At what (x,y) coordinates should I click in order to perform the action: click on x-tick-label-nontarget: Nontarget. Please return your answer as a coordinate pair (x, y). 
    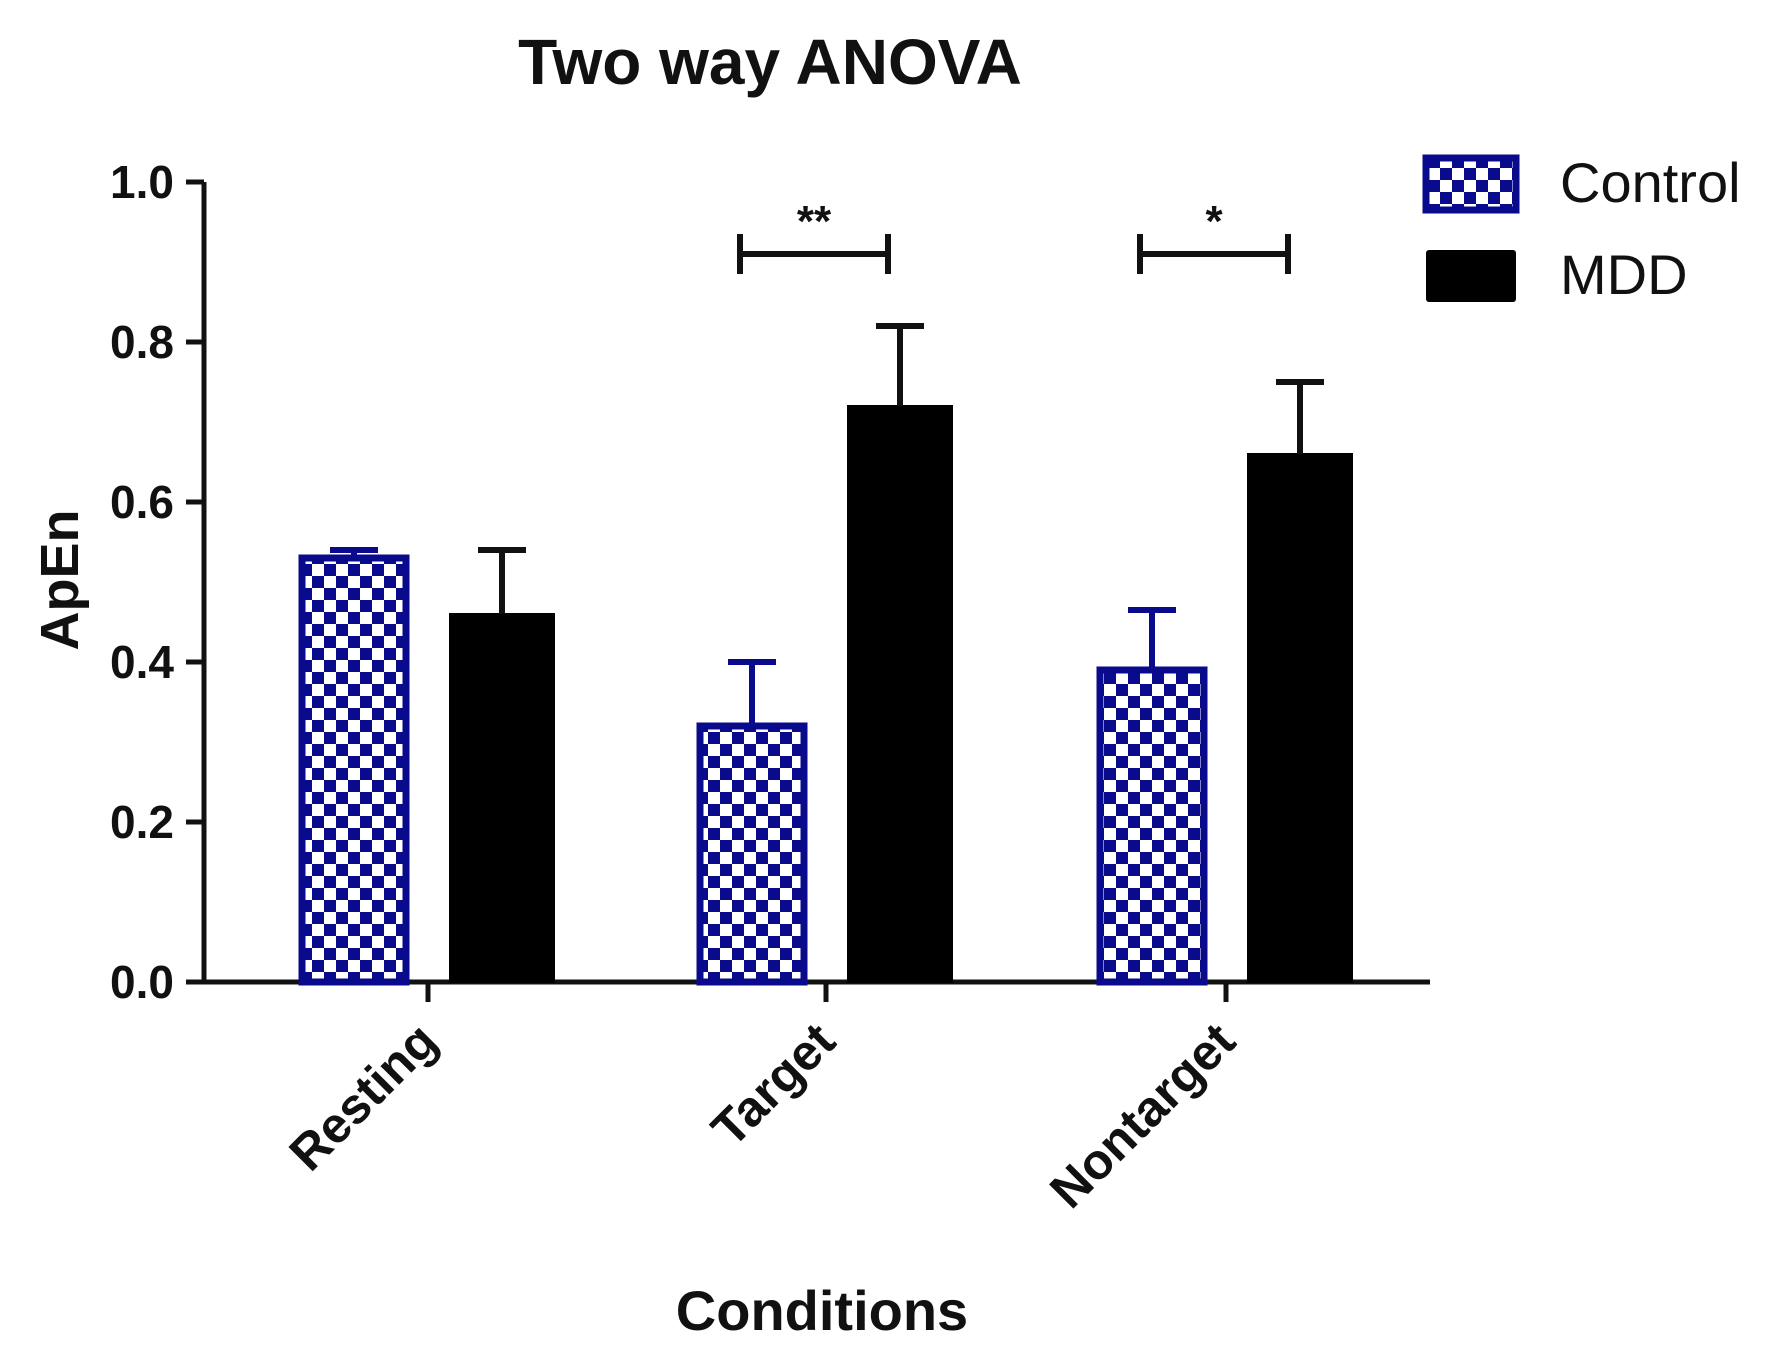
    Looking at the image, I should click on (1142, 1115).